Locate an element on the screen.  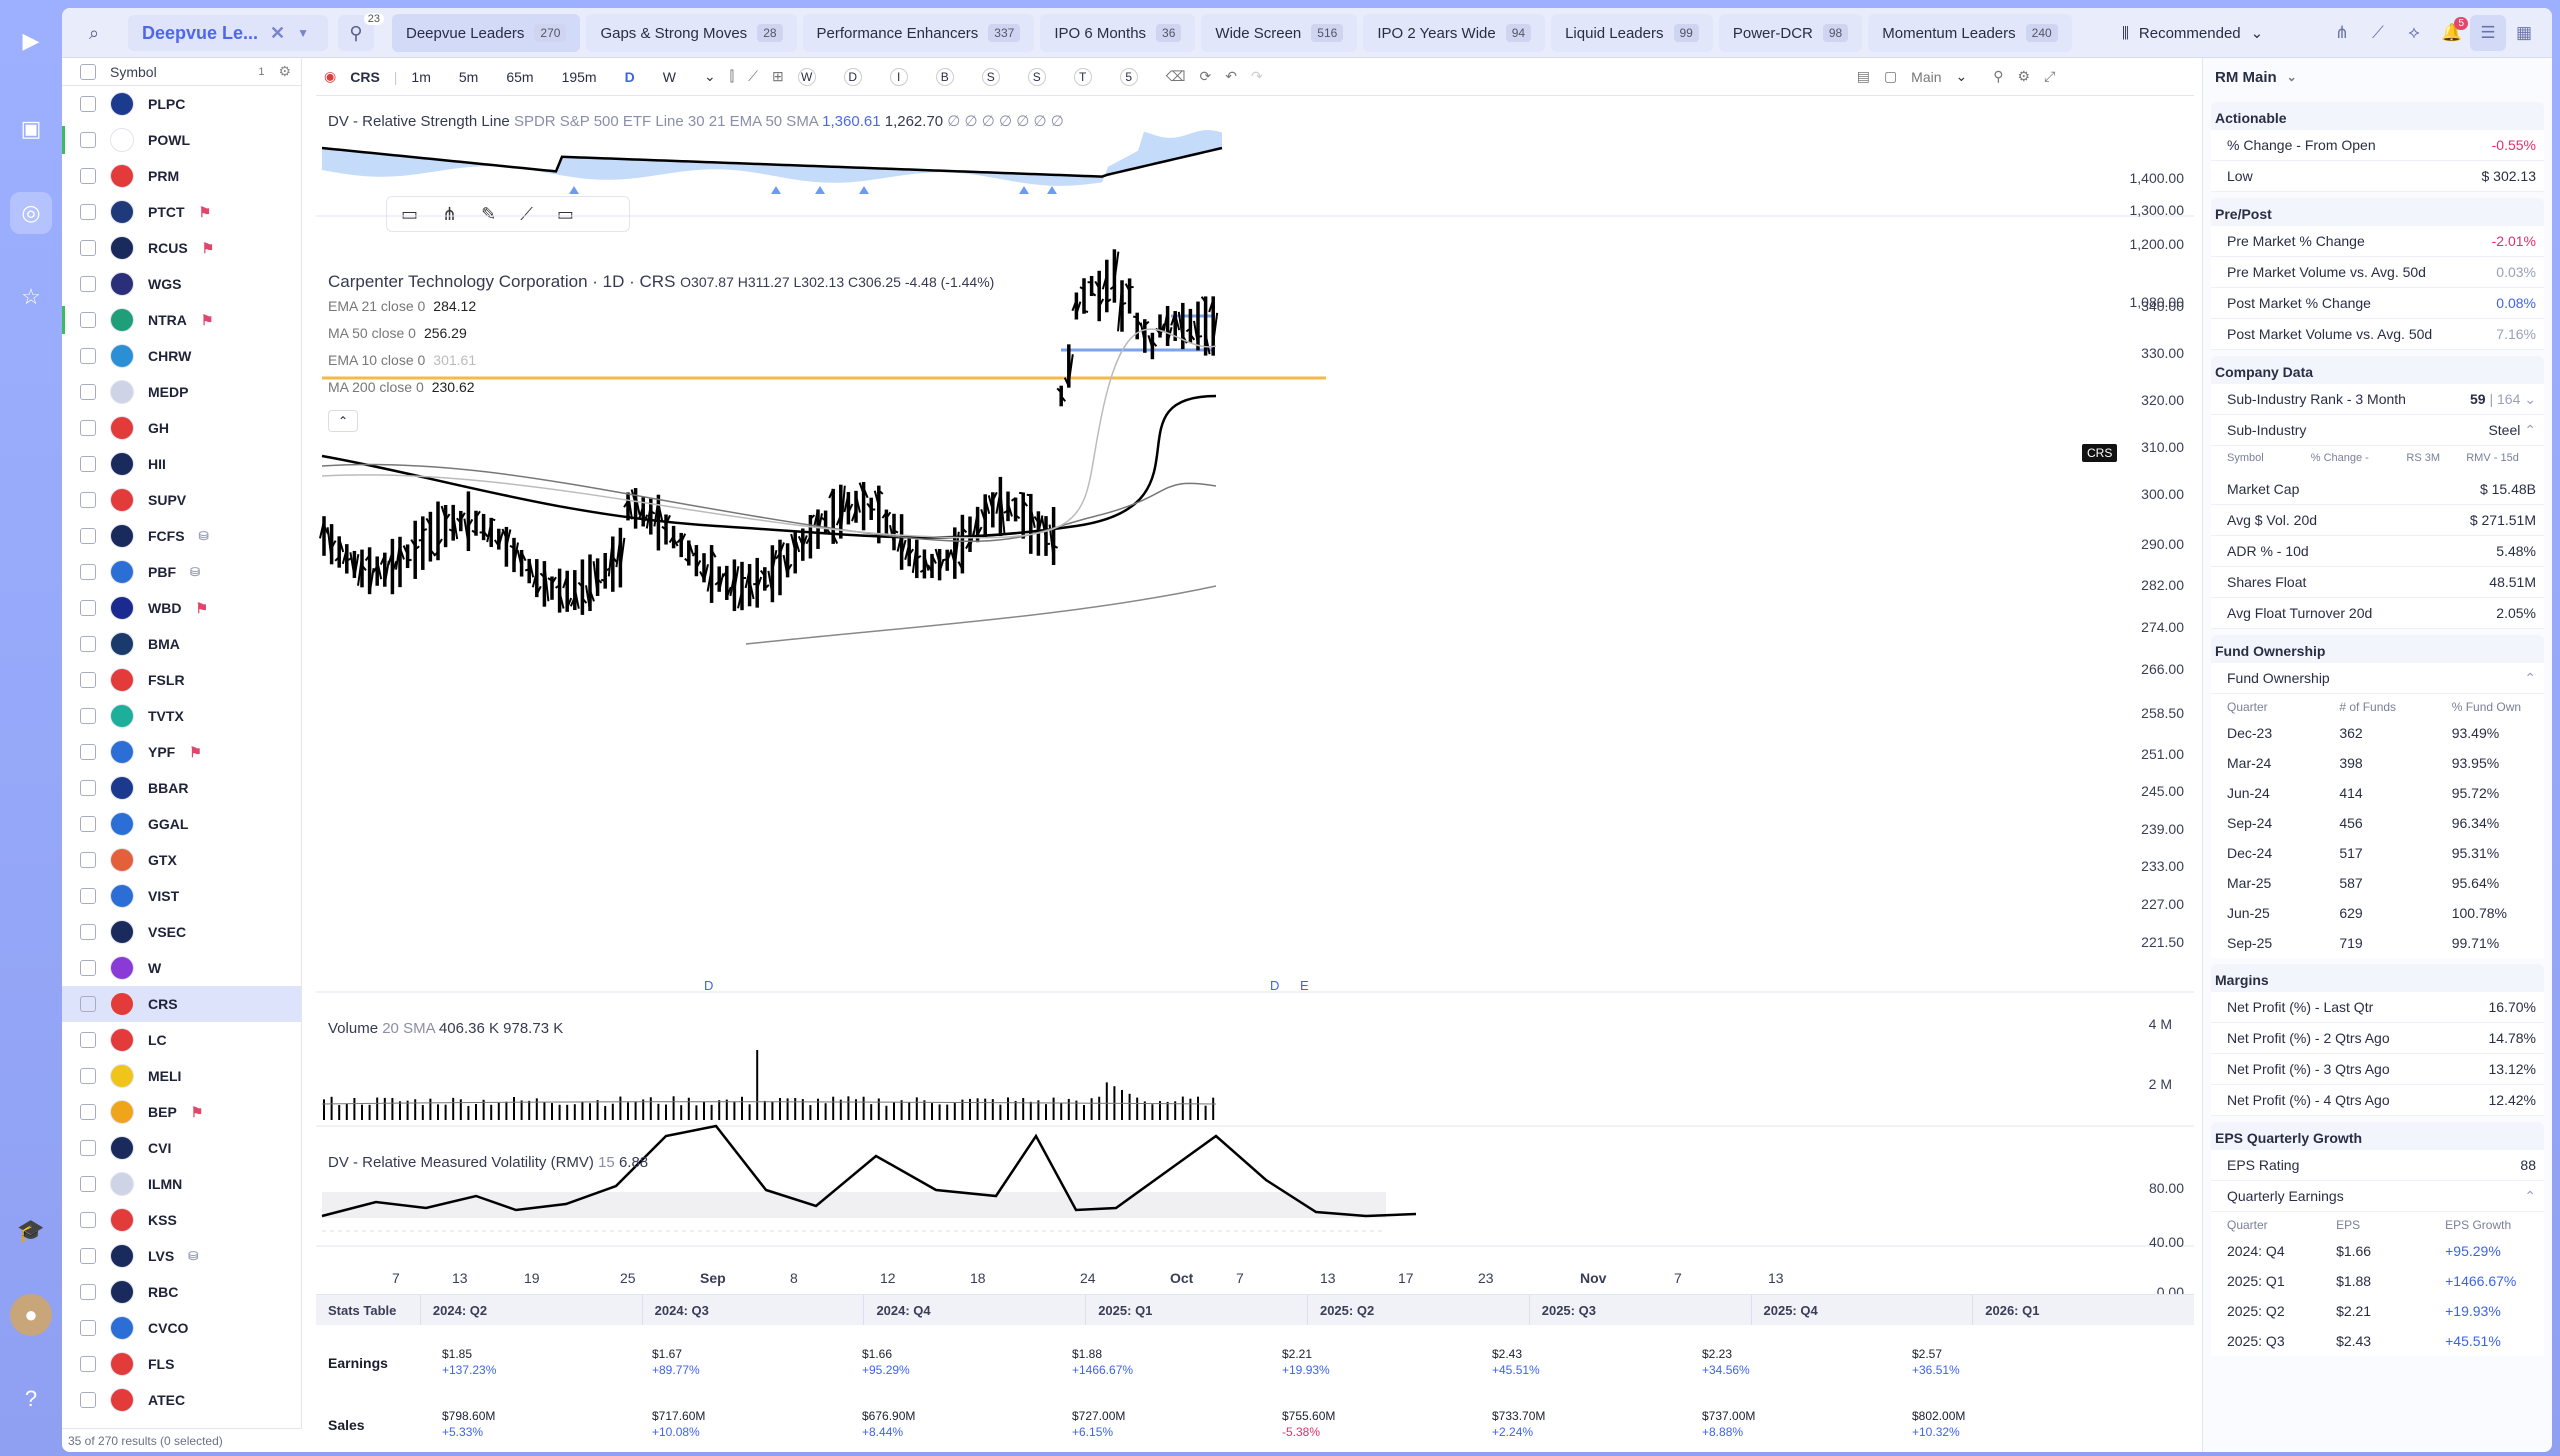
tree-icon: ⟡ is located at coordinates (2414, 32).